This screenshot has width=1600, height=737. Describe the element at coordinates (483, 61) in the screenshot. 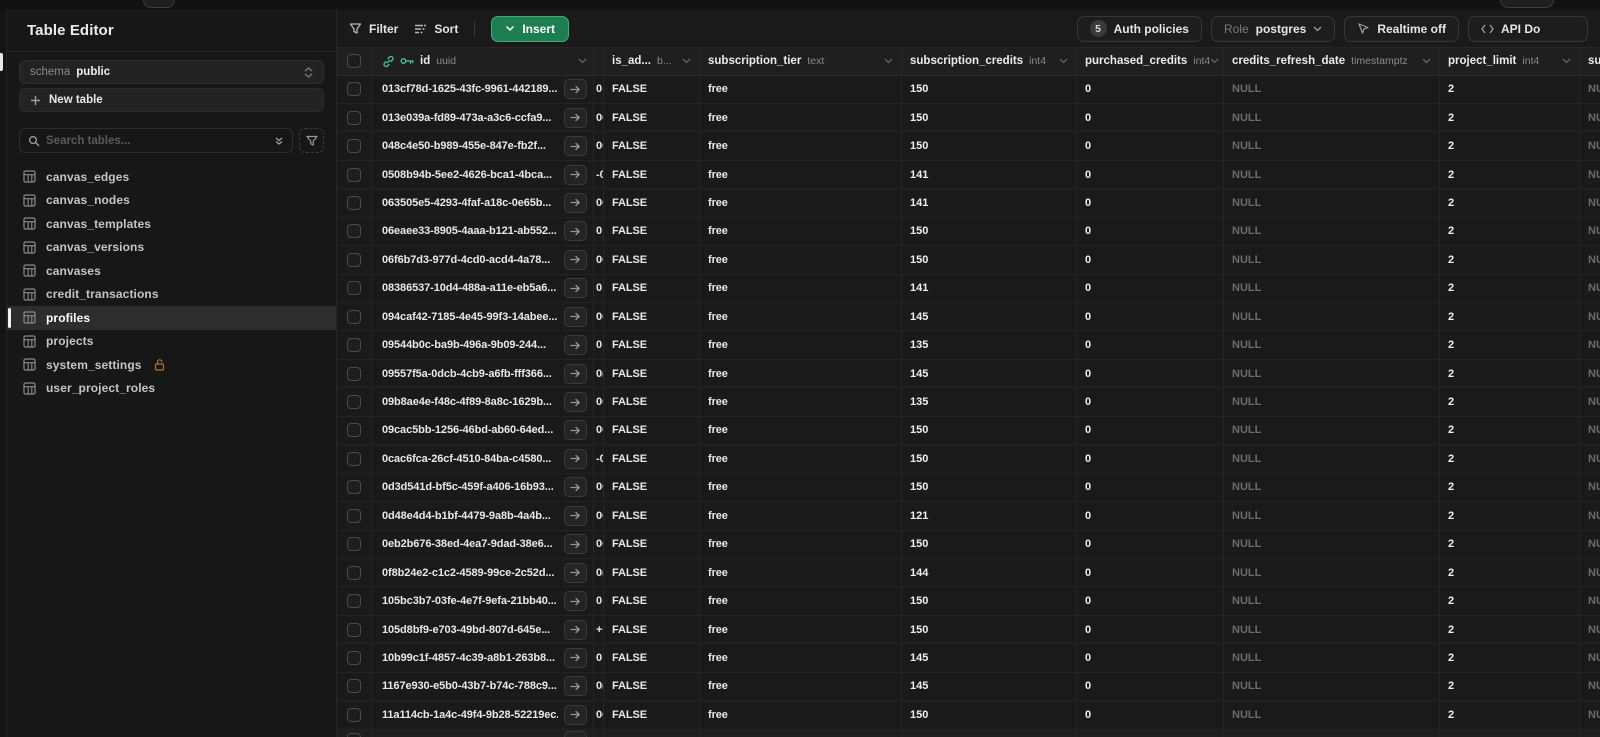

I see `column-header-id: id uuid` at that location.